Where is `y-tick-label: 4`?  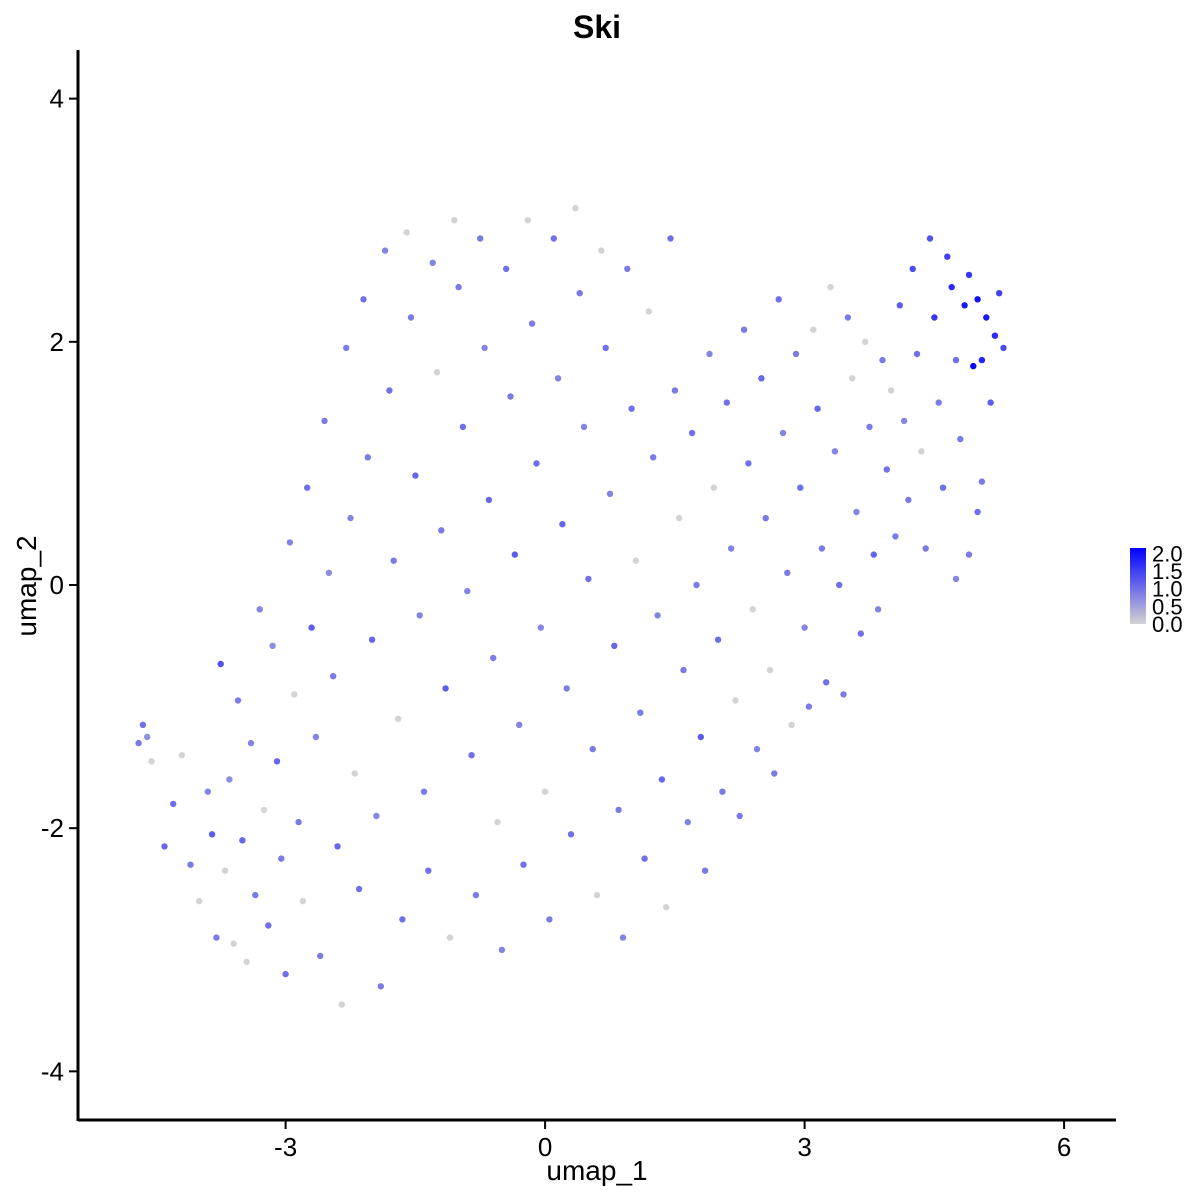
y-tick-label: 4 is located at coordinates (57, 99).